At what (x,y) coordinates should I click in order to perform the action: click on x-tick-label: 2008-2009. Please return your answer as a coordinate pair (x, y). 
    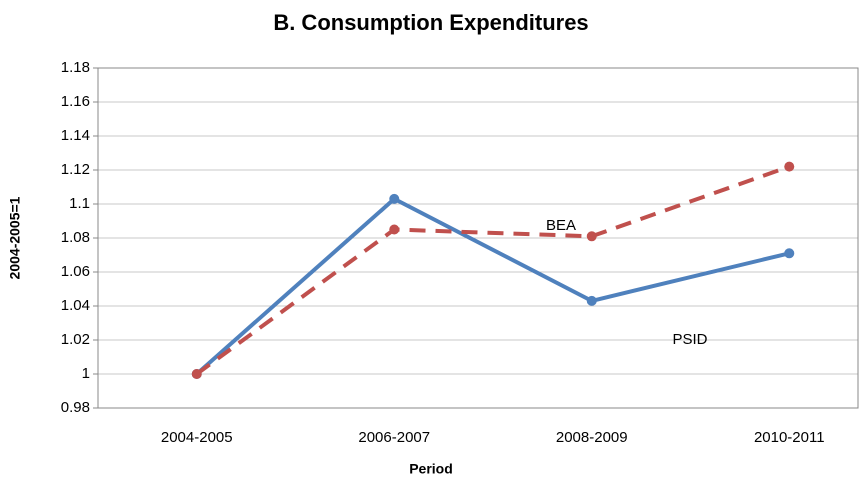
    Looking at the image, I should click on (592, 437).